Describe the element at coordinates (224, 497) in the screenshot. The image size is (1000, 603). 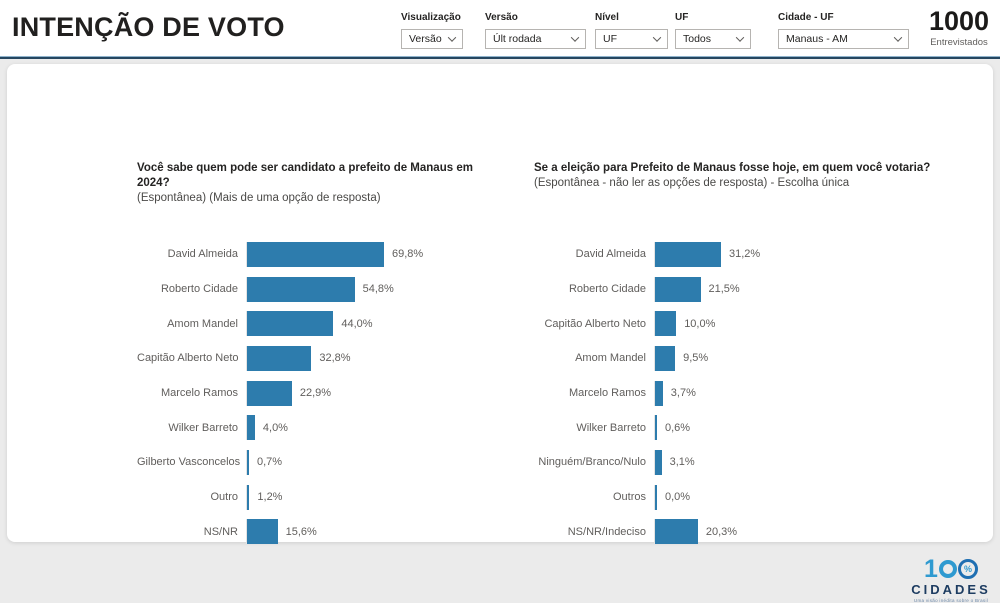
I see `category-label: Outro` at that location.